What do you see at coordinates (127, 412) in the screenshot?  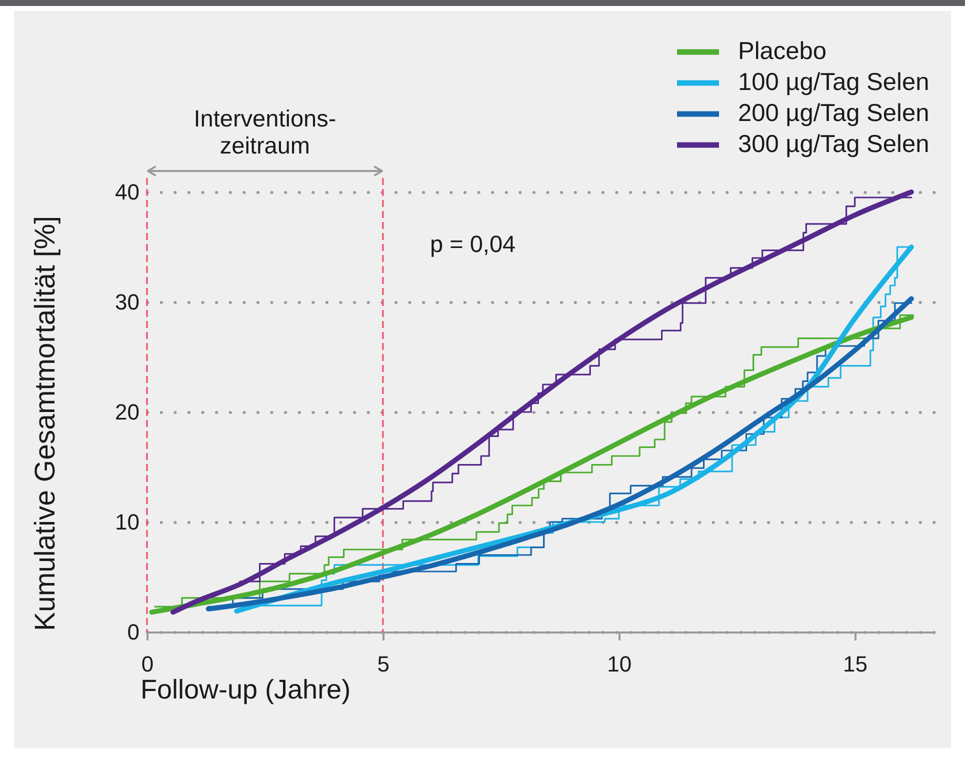 I see `y-tick-label: 20` at bounding box center [127, 412].